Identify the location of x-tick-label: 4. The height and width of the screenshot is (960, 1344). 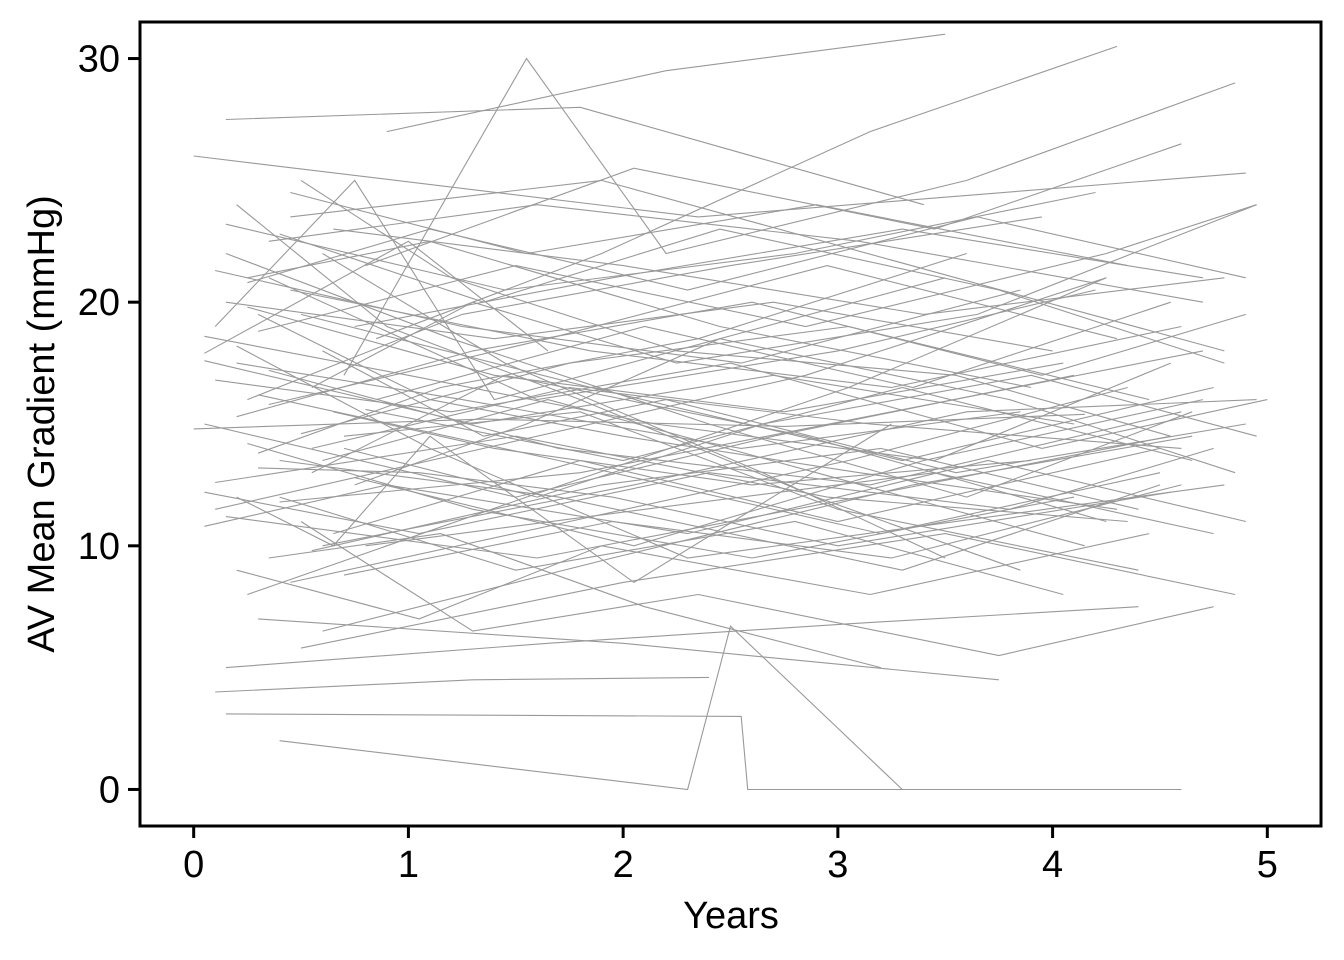
(1052, 865).